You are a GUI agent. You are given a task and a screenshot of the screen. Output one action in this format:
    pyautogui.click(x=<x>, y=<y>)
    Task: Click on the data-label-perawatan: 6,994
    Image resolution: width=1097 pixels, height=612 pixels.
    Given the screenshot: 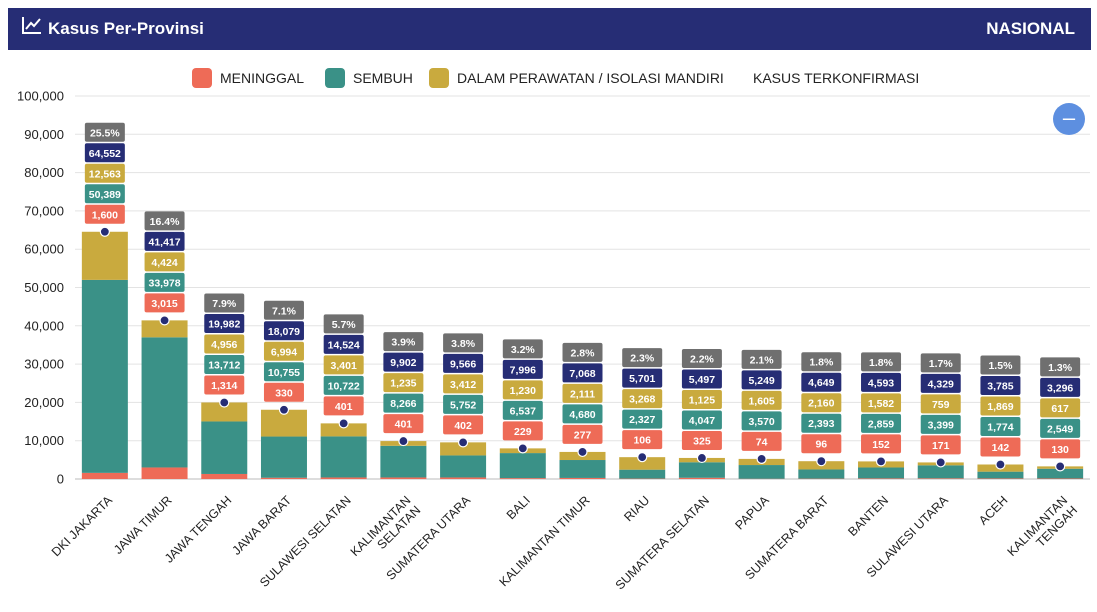 What is the action you would take?
    pyautogui.click(x=284, y=352)
    